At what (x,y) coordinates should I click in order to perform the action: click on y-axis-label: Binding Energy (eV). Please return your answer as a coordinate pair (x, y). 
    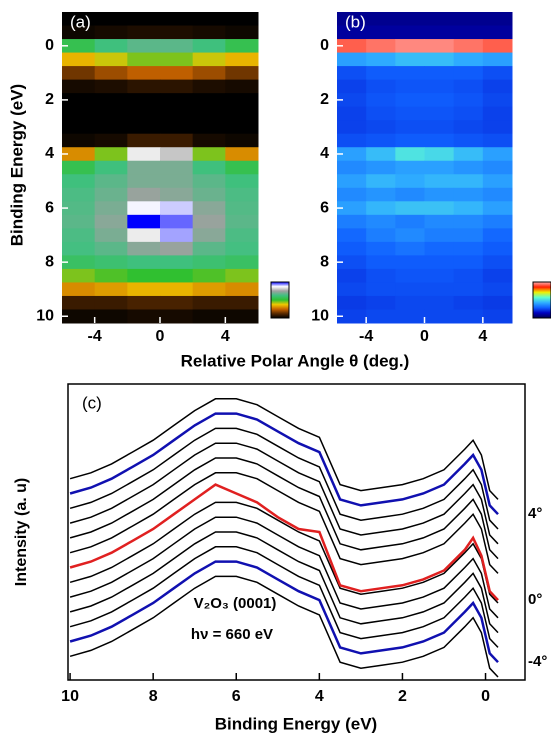
    Looking at the image, I should click on (16, 165).